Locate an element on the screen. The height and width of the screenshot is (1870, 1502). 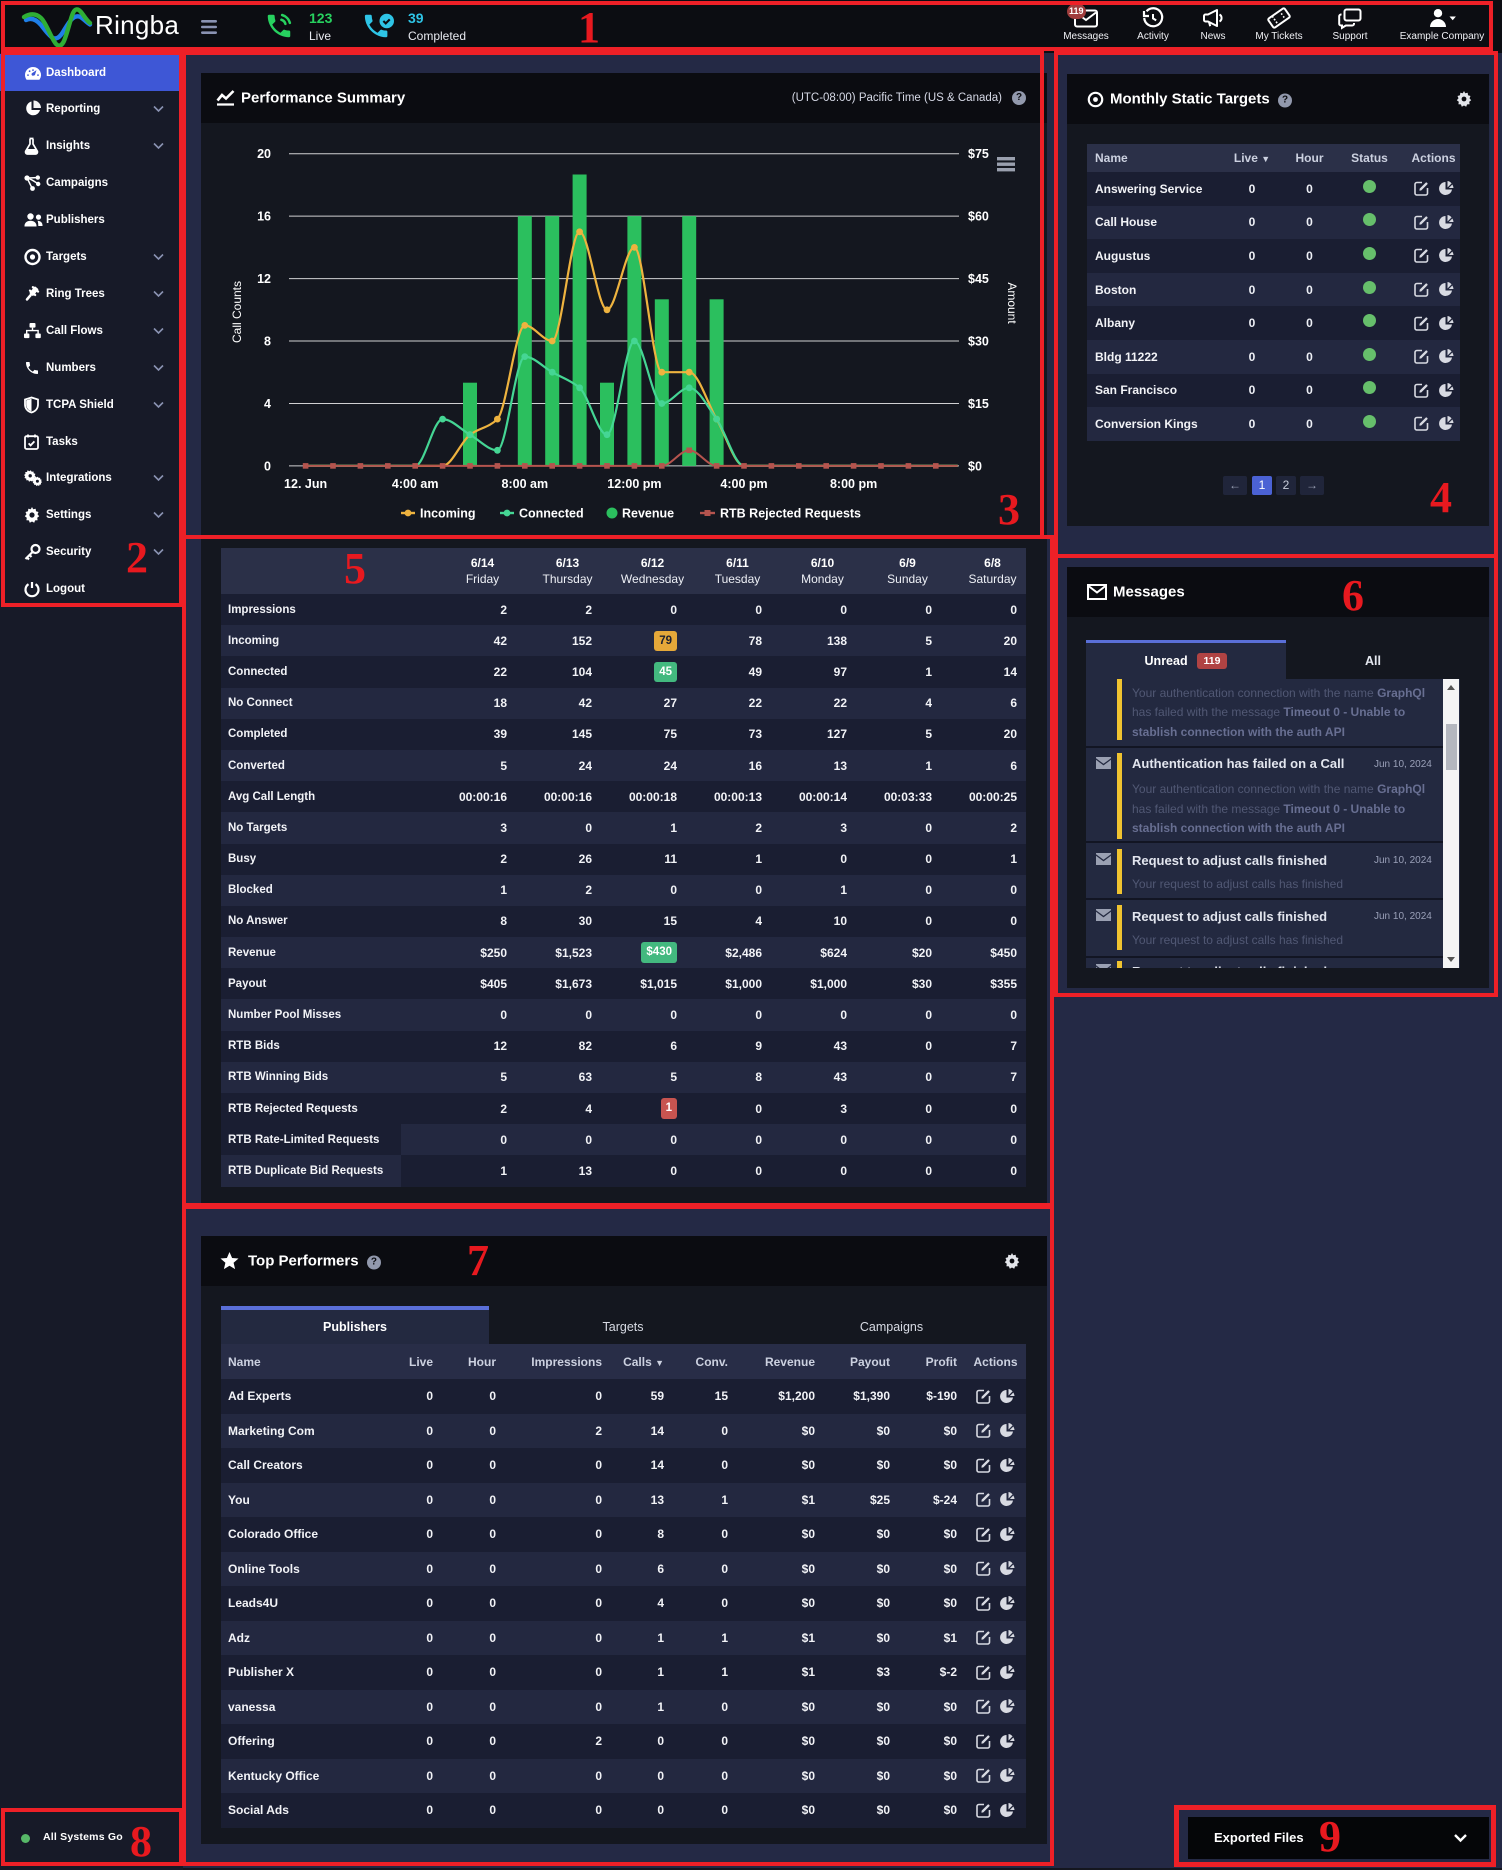
svg-text: RTB Rejected Requests is located at coordinates (790, 514).